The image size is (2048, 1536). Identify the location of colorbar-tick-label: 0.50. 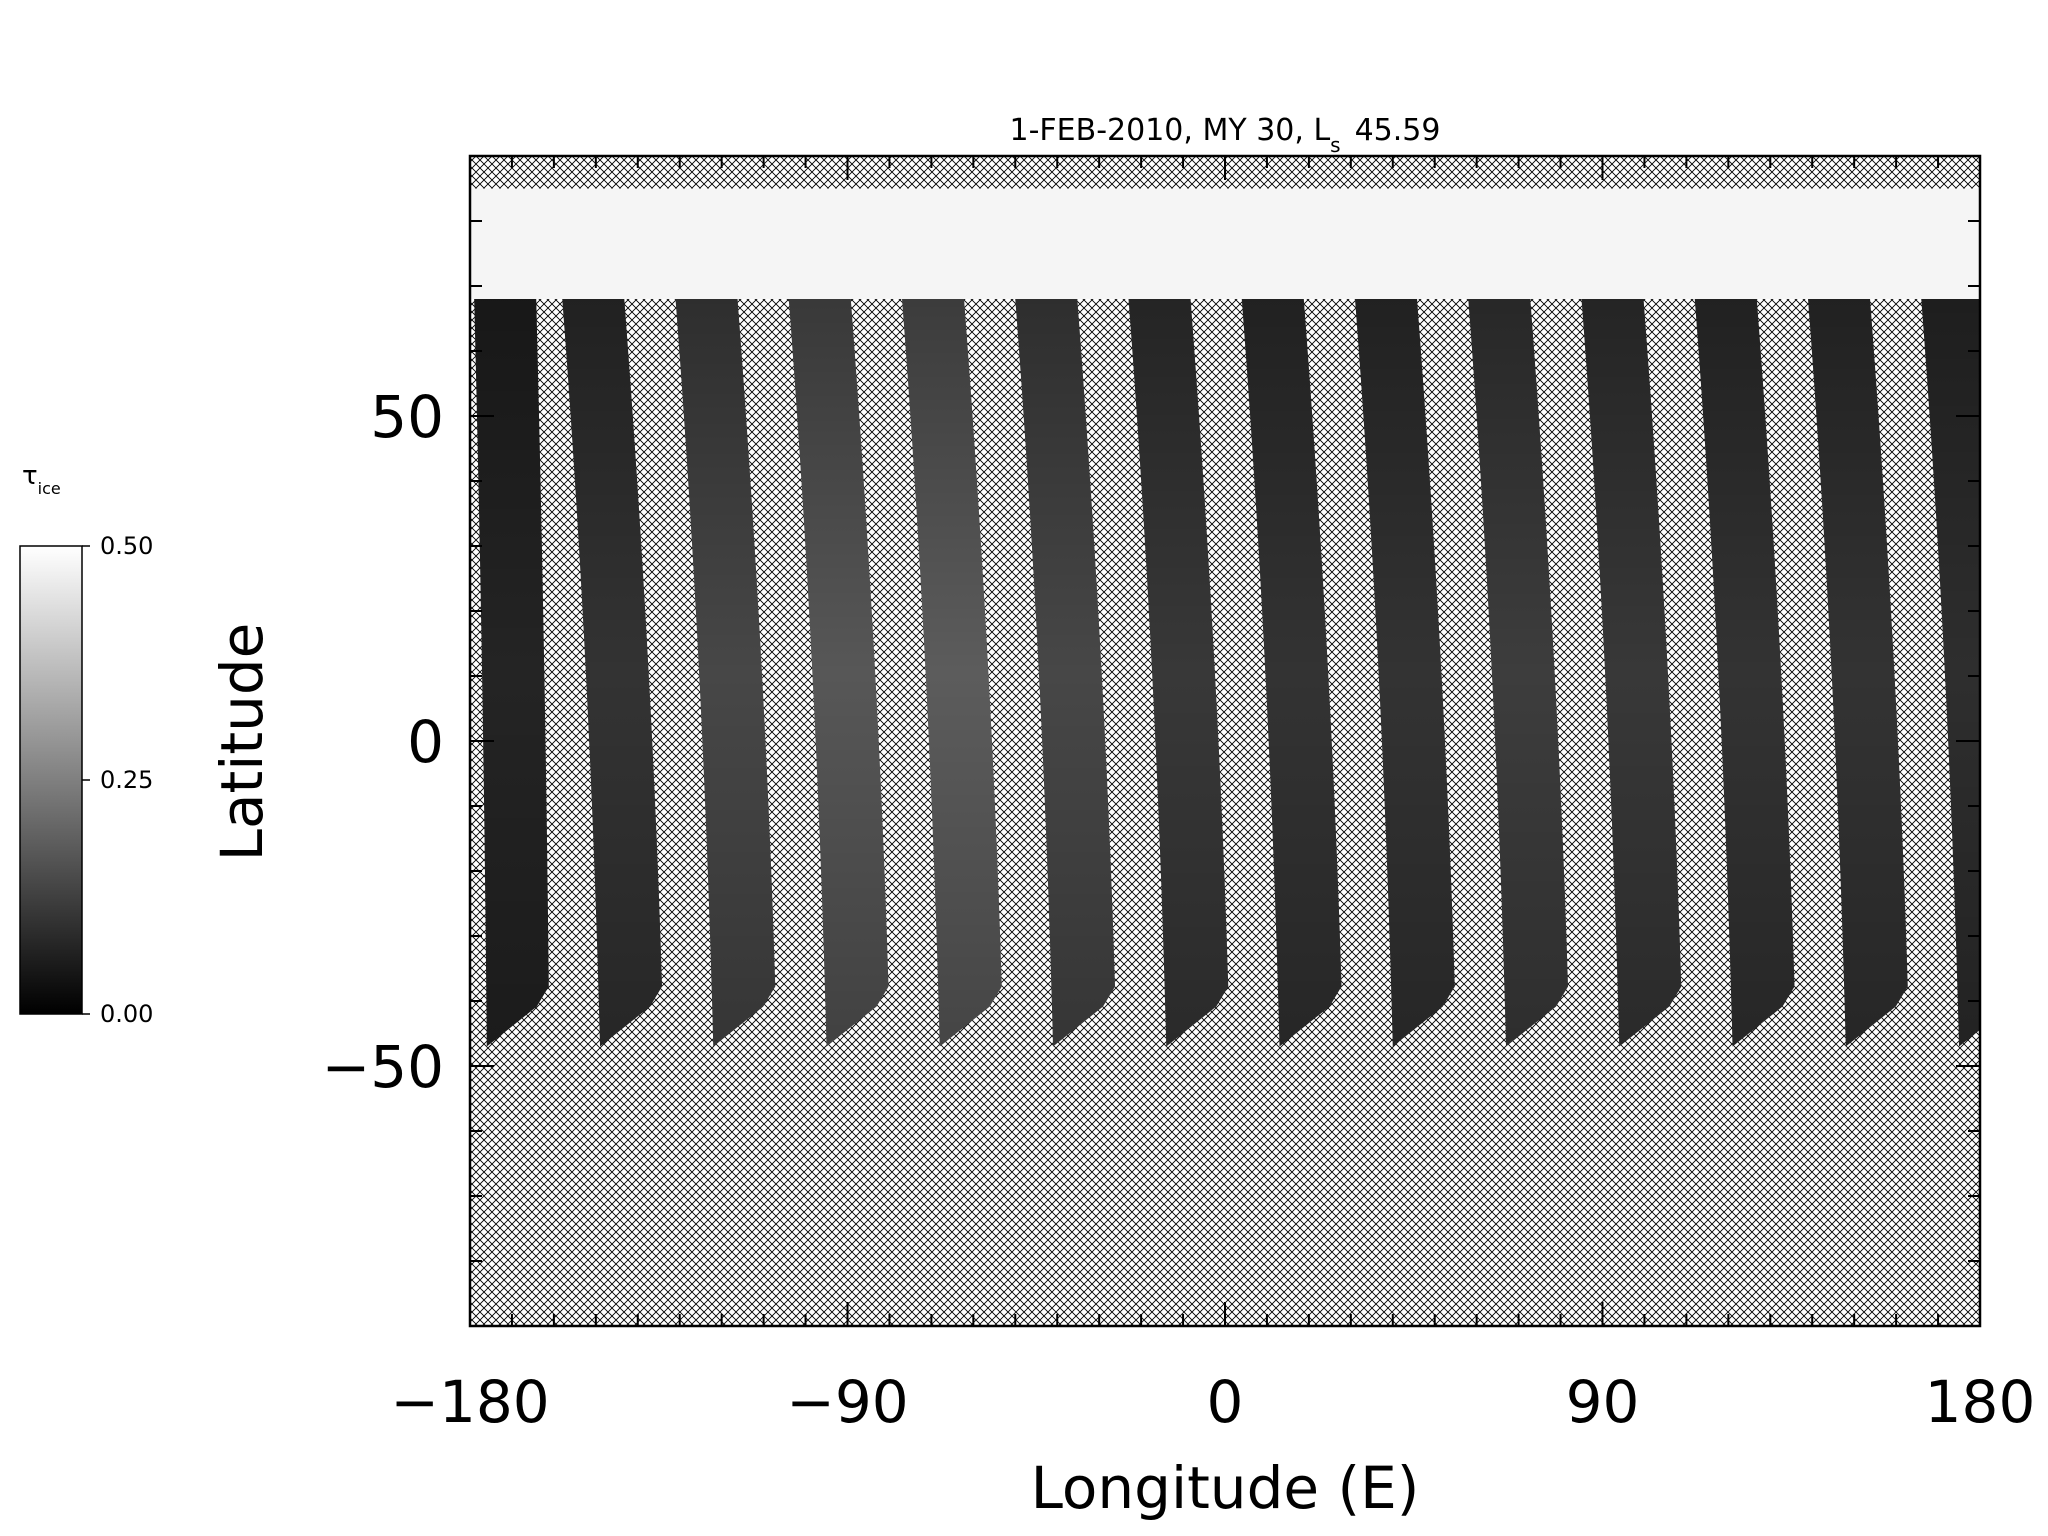
(126, 546).